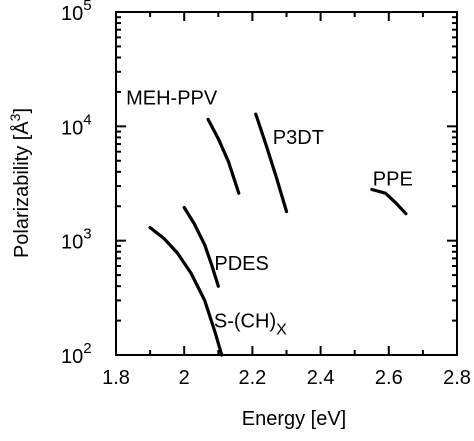  I want to click on y-tick-label: 10⁴, so click(76, 125).